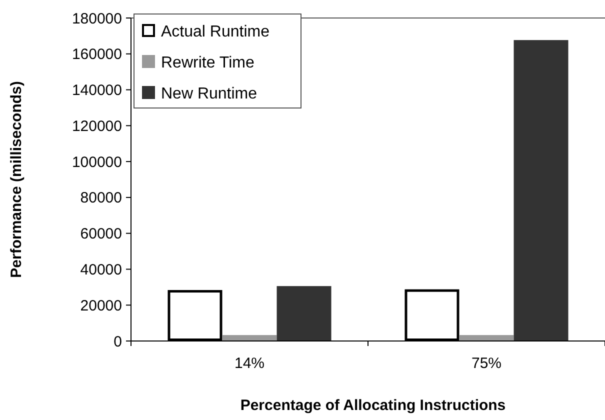 This screenshot has height=420, width=605. Describe the element at coordinates (97, 19) in the screenshot. I see `y-tick-label: 180000` at that location.